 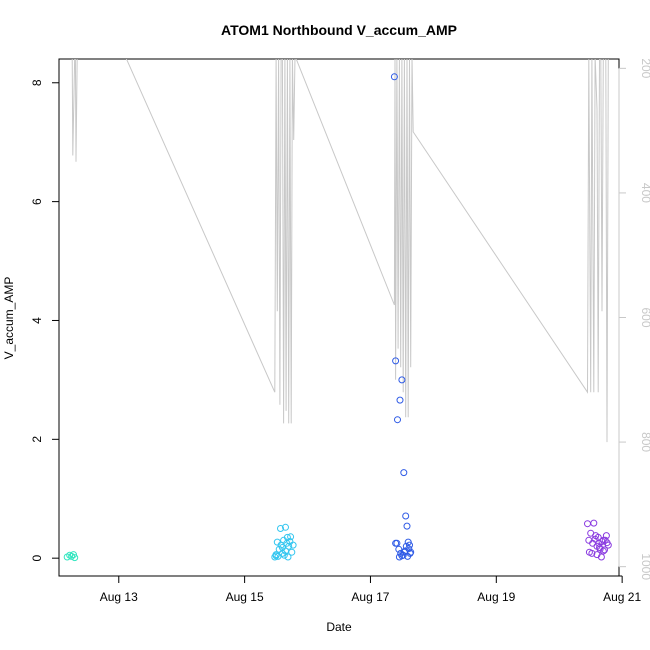 What do you see at coordinates (622, 597) in the screenshot?
I see `x-tick-label: Aug 21` at bounding box center [622, 597].